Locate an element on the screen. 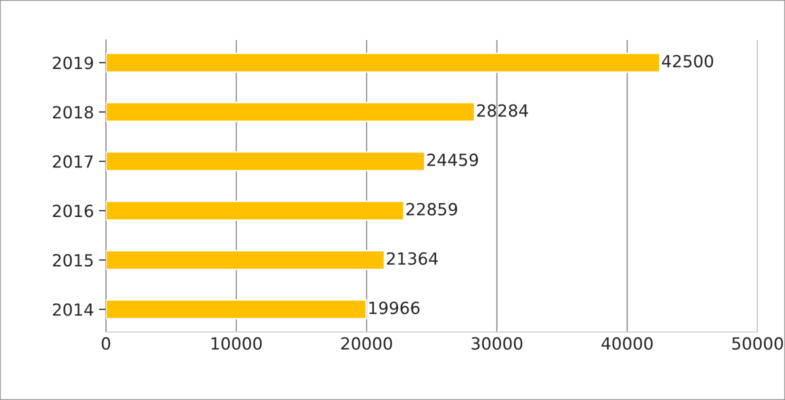 This screenshot has width=785, height=400. x-tick-label: 10000 is located at coordinates (237, 343).